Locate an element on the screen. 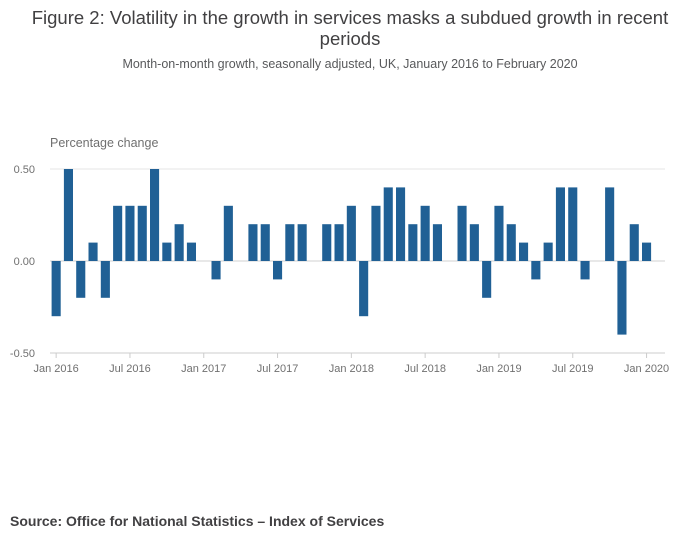 The width and height of the screenshot is (700, 549). x-tick-label: Jan 2018 is located at coordinates (351, 369).